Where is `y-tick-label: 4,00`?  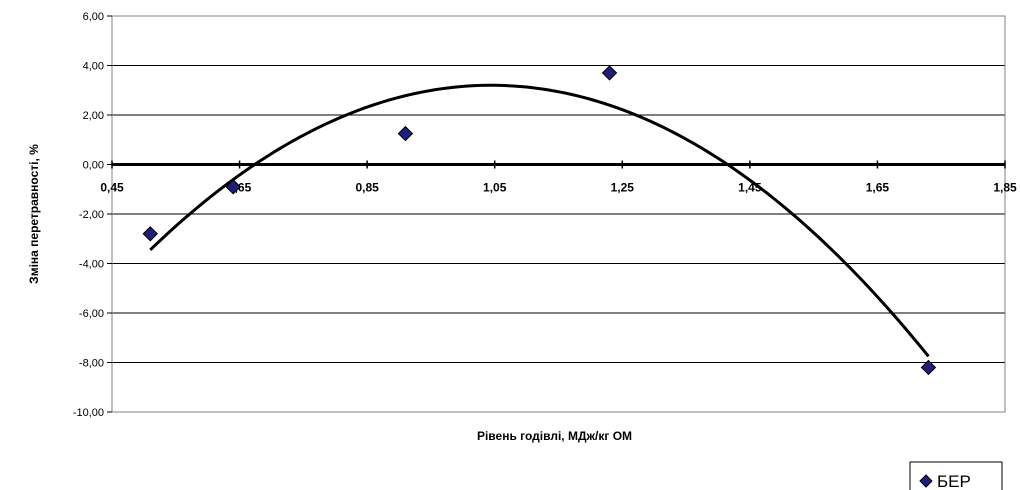 y-tick-label: 4,00 is located at coordinates (93, 67).